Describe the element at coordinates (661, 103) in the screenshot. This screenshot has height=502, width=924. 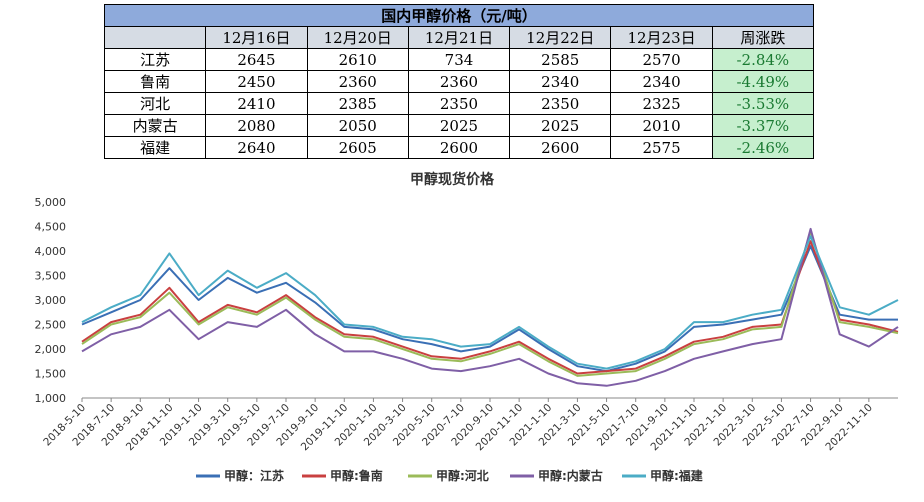
I see `price-cell: 2325` at that location.